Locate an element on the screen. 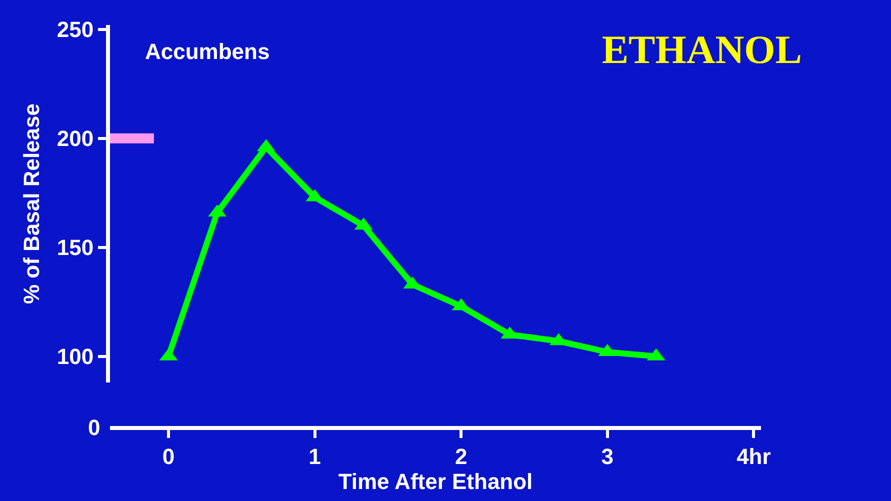 The height and width of the screenshot is (501, 891). y-tick-label: 200 is located at coordinates (75, 139).